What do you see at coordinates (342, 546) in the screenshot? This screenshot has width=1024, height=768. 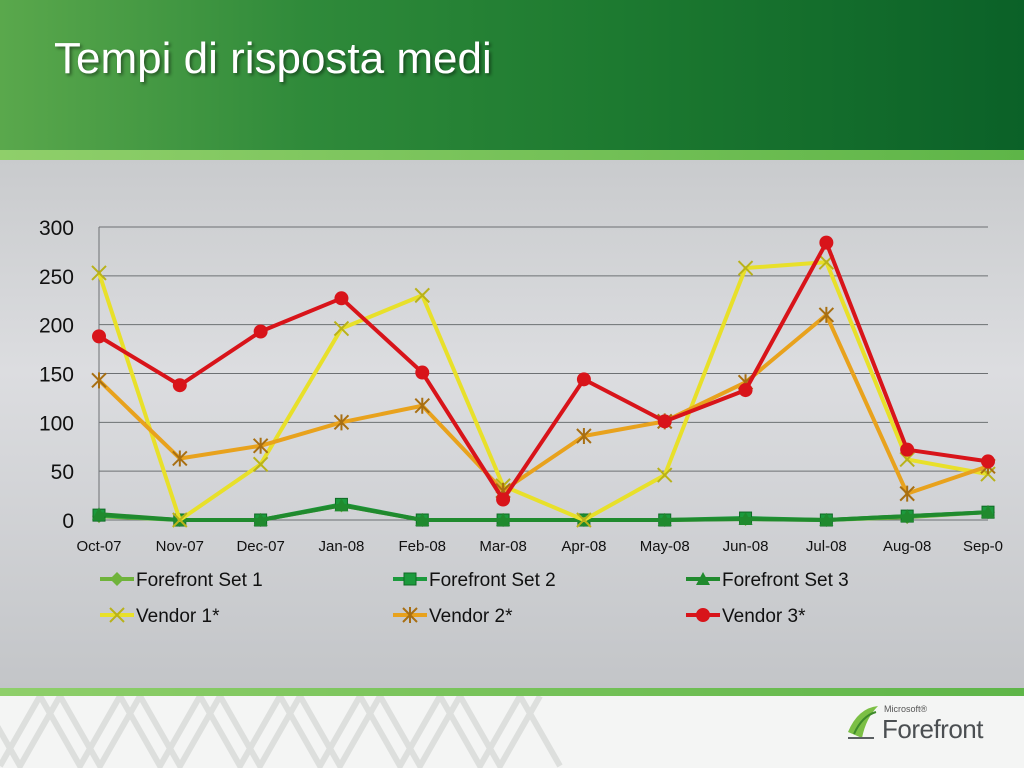 I see `x-tick-label: Jan-08` at bounding box center [342, 546].